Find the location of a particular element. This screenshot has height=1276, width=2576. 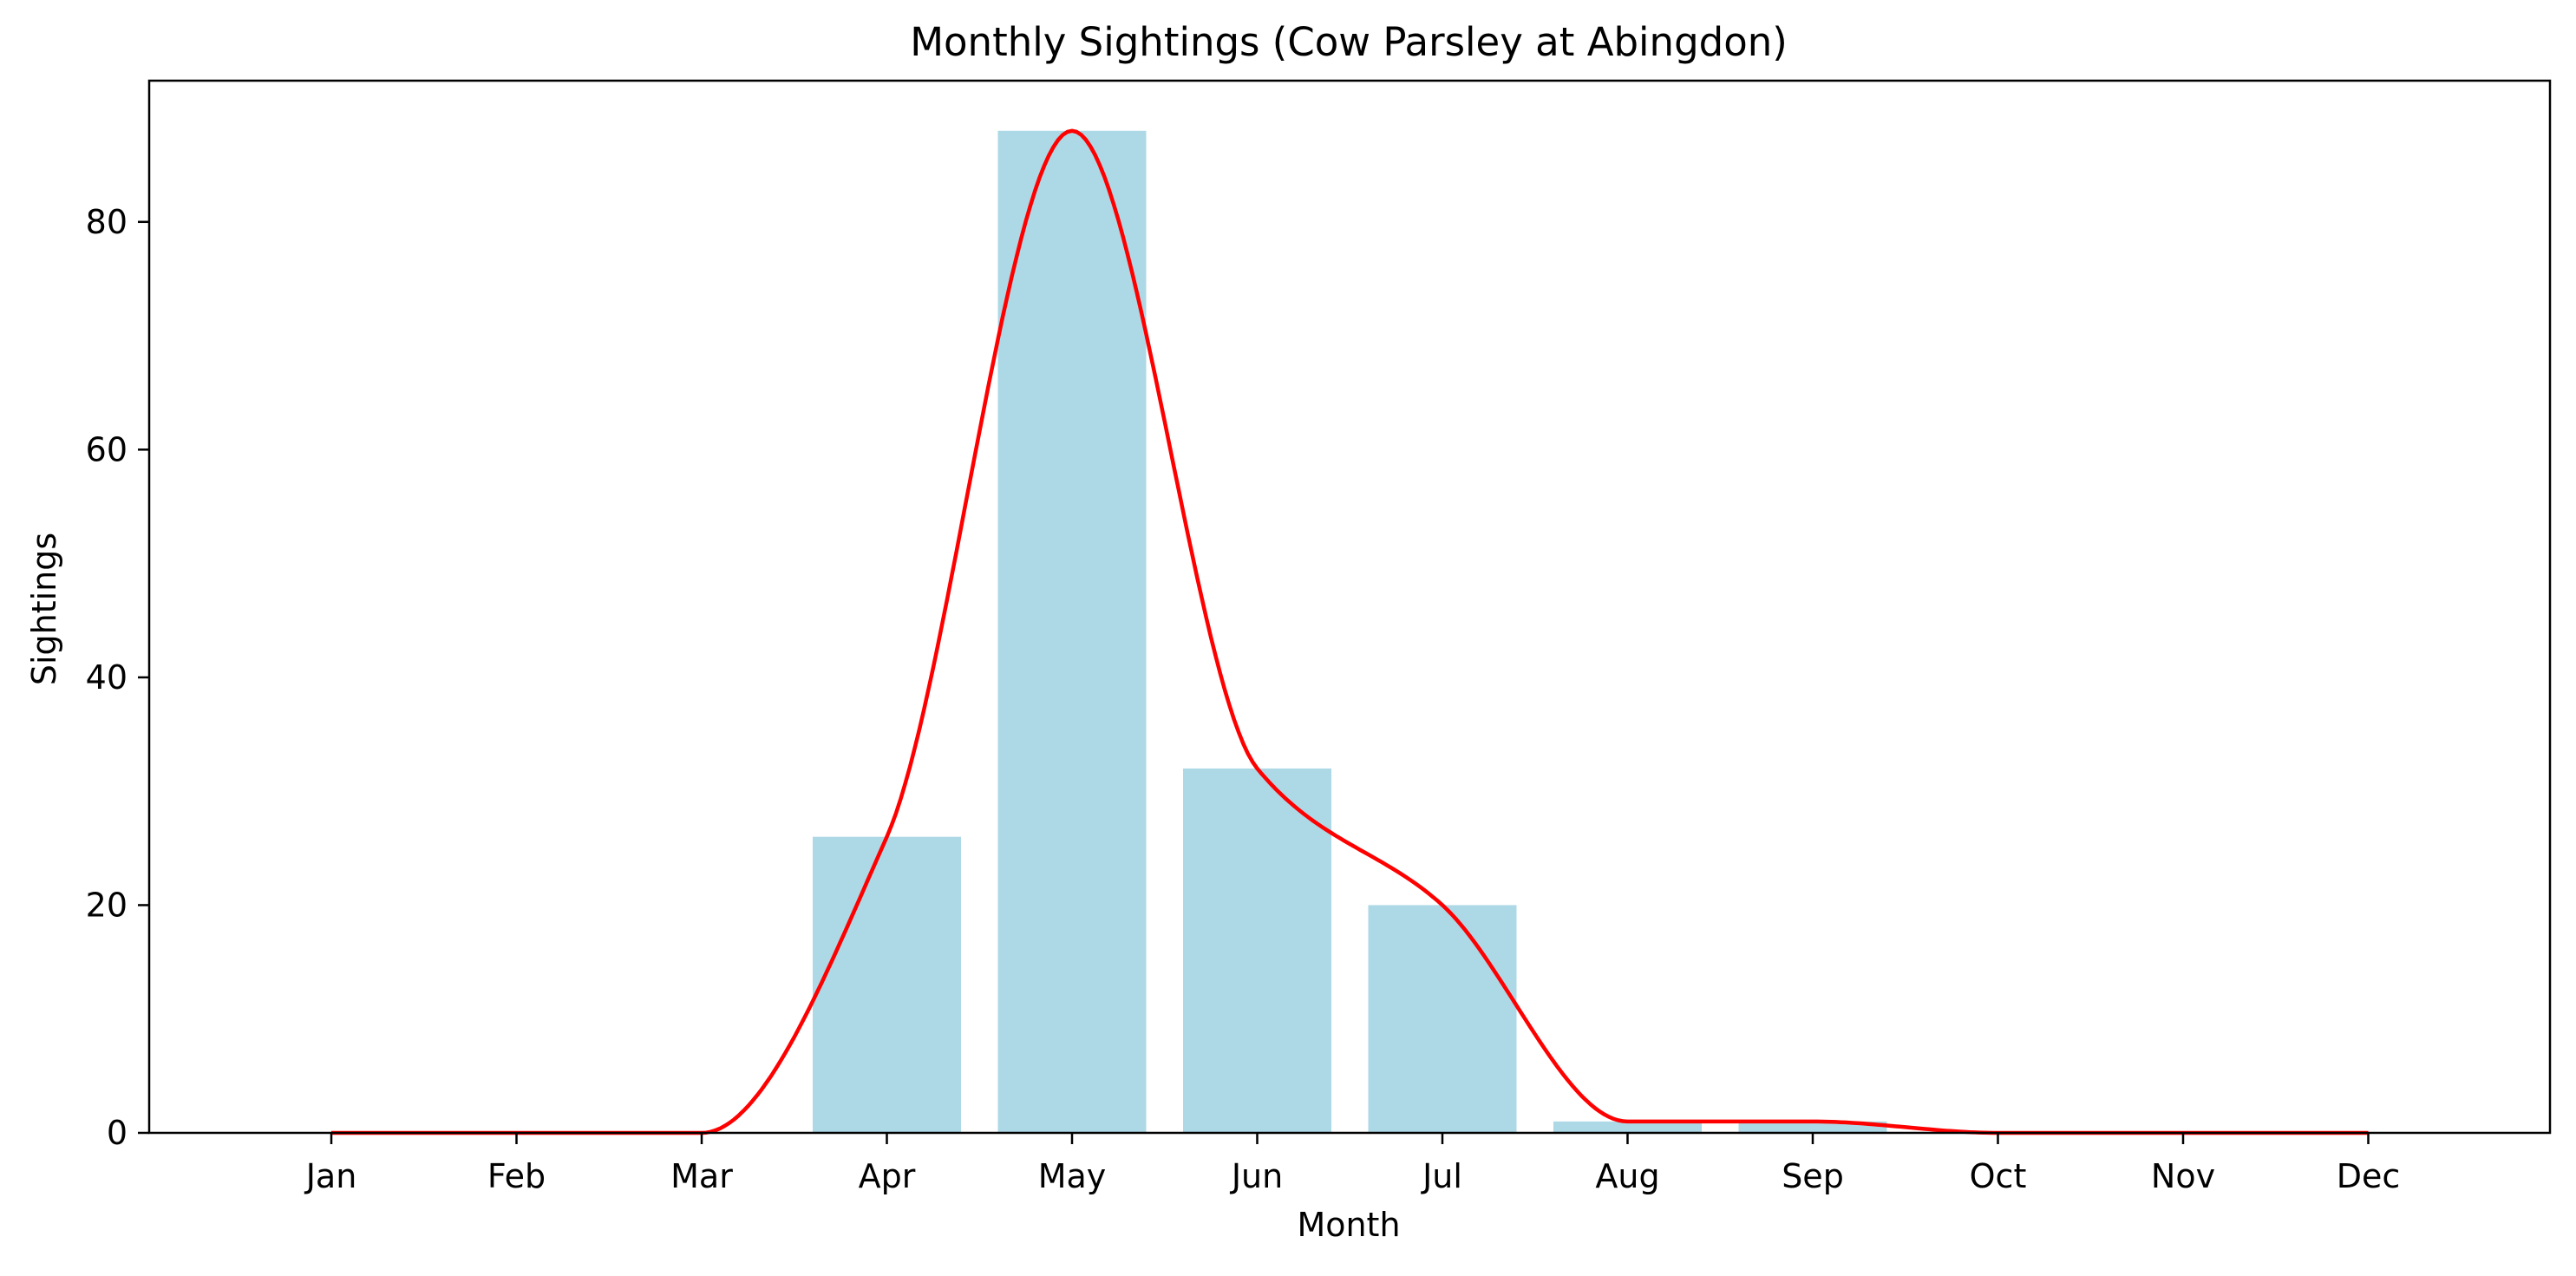

bar-aug is located at coordinates (1627, 1127).